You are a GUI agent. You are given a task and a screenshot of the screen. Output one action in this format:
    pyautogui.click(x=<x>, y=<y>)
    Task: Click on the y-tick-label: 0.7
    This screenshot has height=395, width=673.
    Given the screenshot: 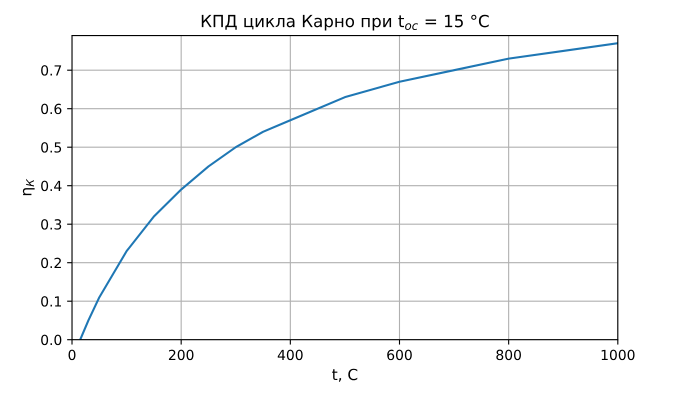 What is the action you would take?
    pyautogui.click(x=51, y=70)
    